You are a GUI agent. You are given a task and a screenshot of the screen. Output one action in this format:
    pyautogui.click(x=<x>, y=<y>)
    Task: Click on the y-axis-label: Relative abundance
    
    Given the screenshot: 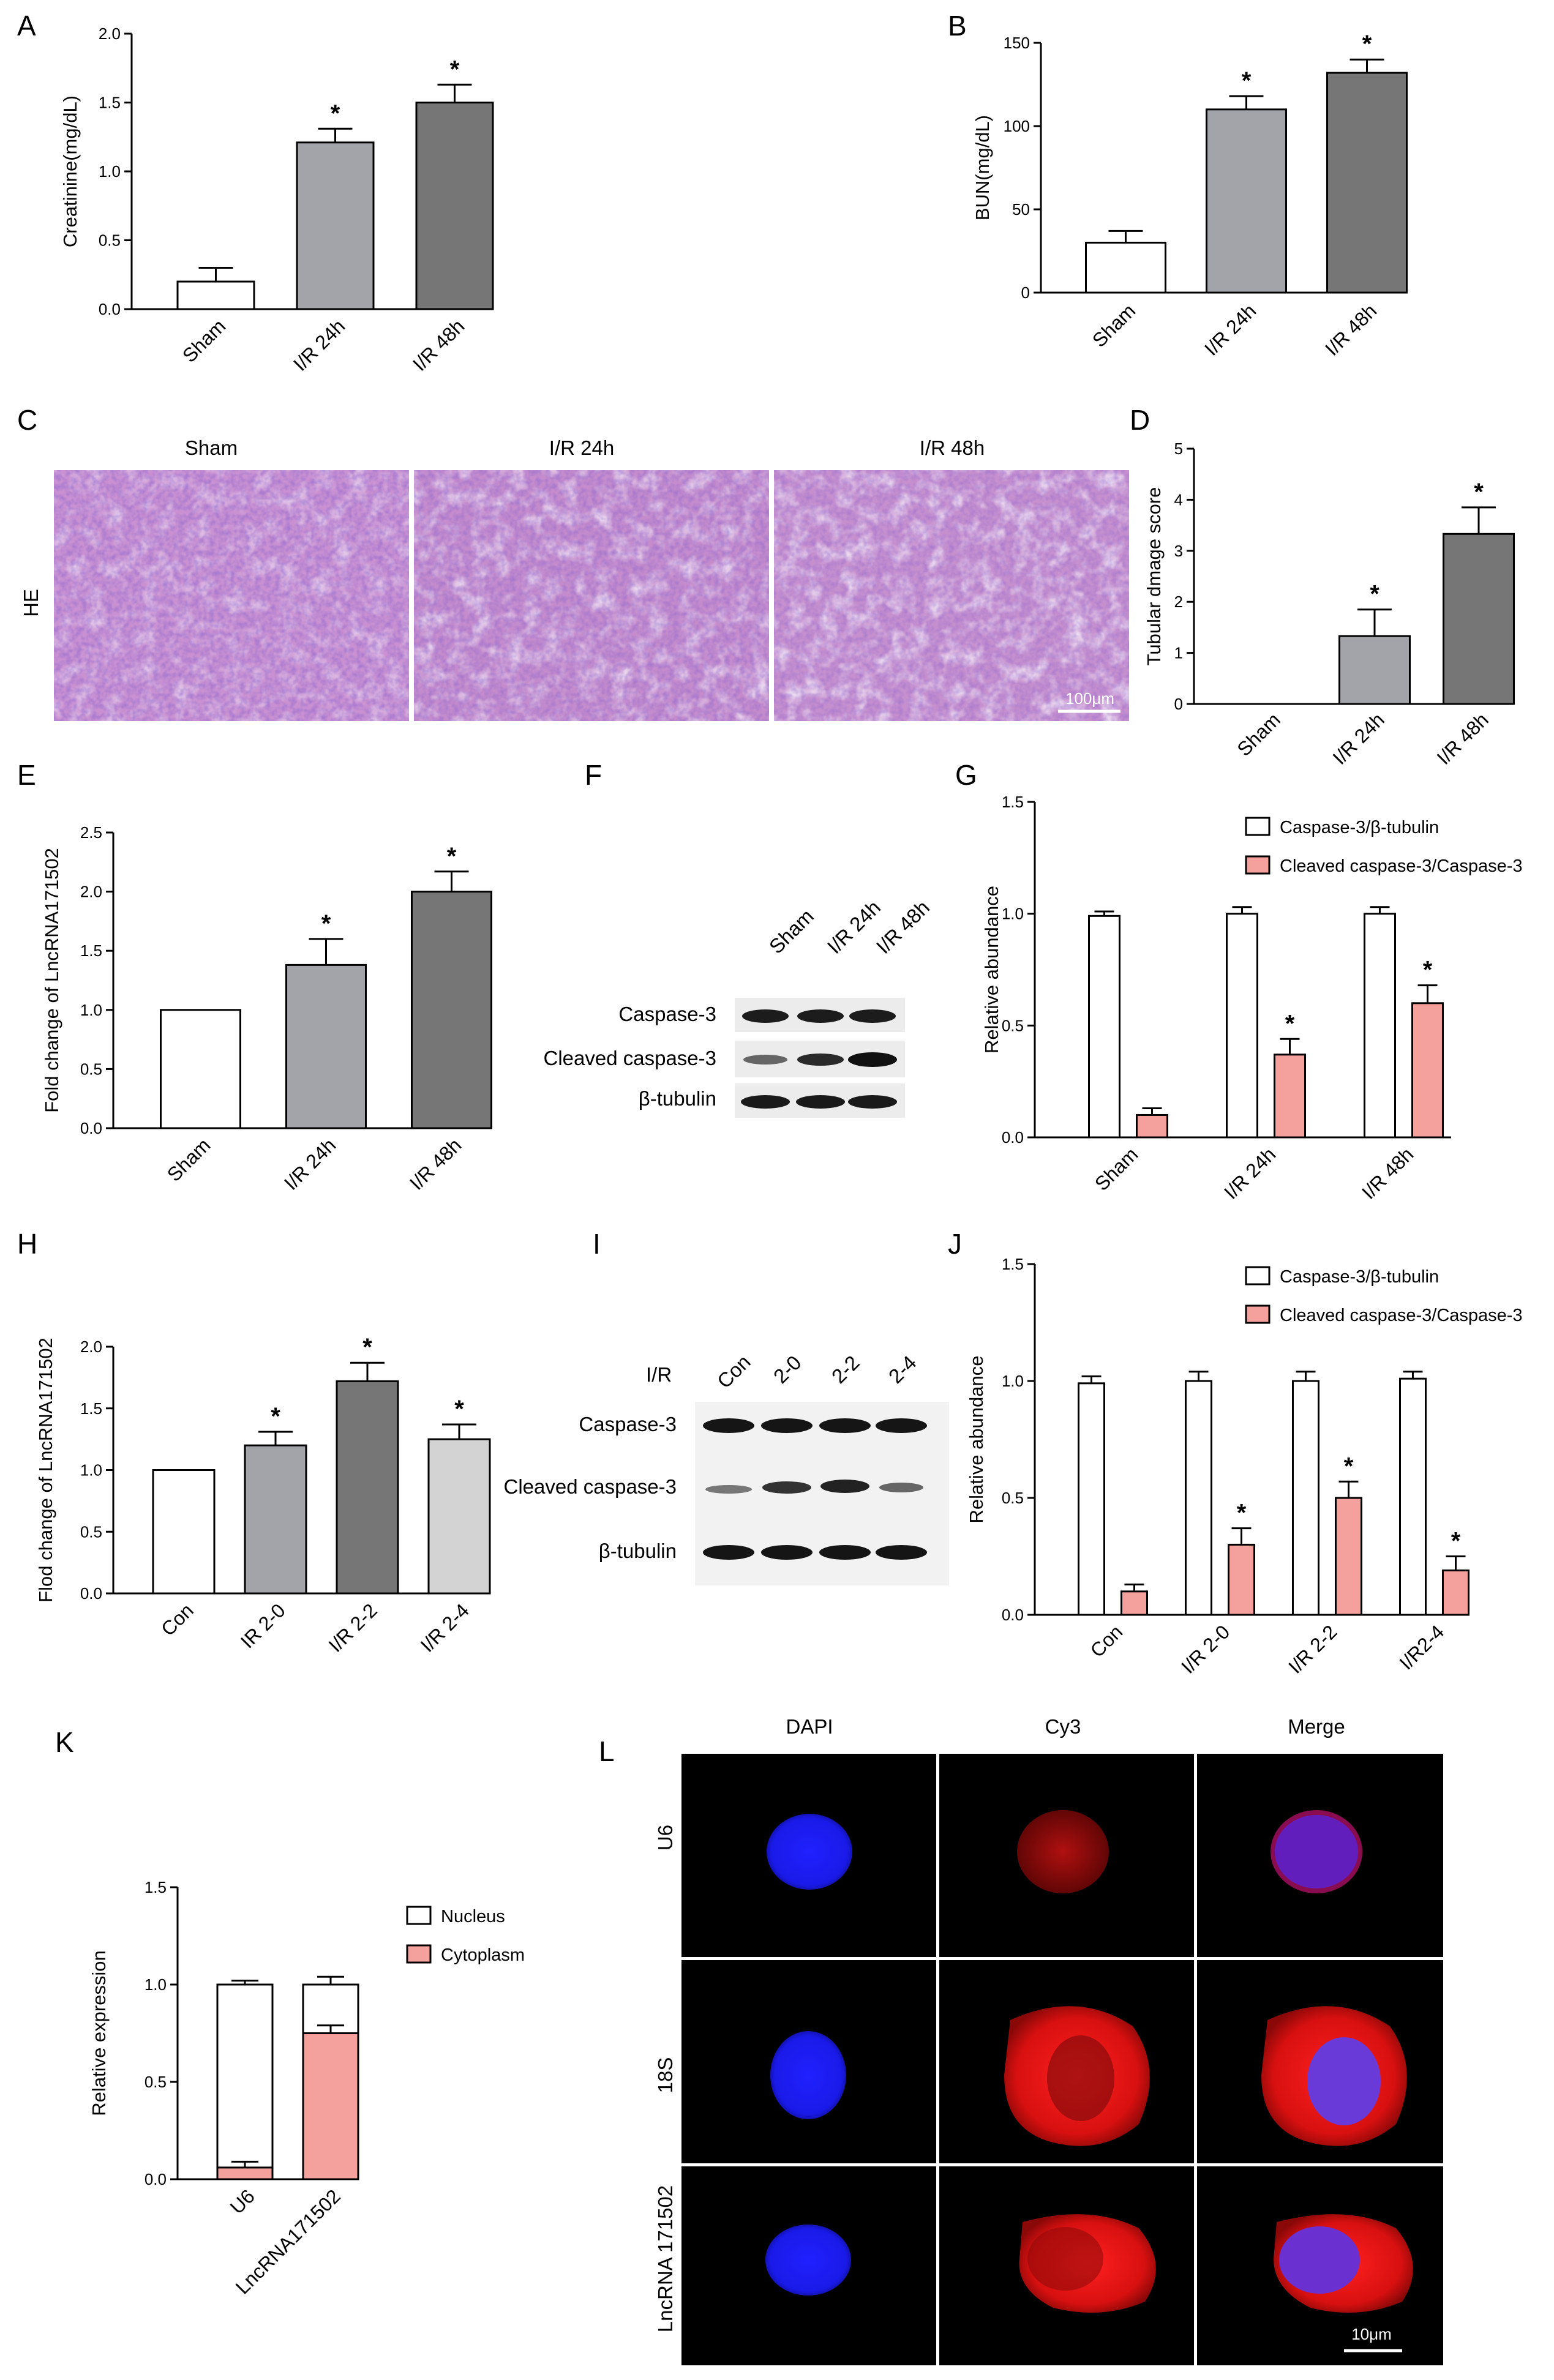 What is the action you would take?
    pyautogui.click(x=976, y=1439)
    